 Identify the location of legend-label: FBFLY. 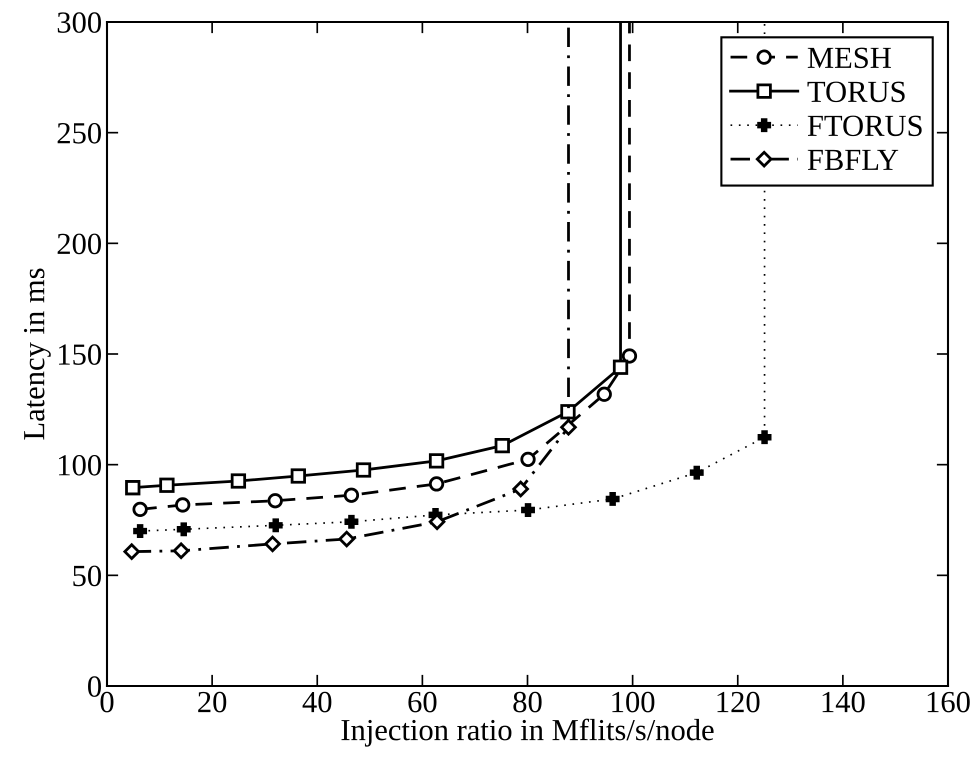
(853, 160).